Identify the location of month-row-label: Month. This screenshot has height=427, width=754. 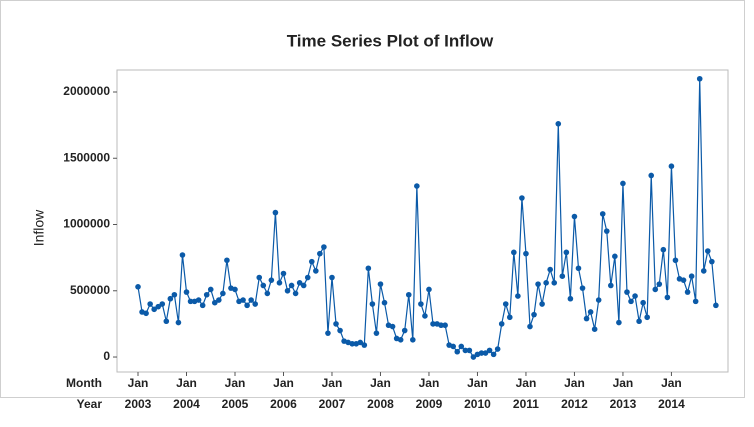
(84, 383).